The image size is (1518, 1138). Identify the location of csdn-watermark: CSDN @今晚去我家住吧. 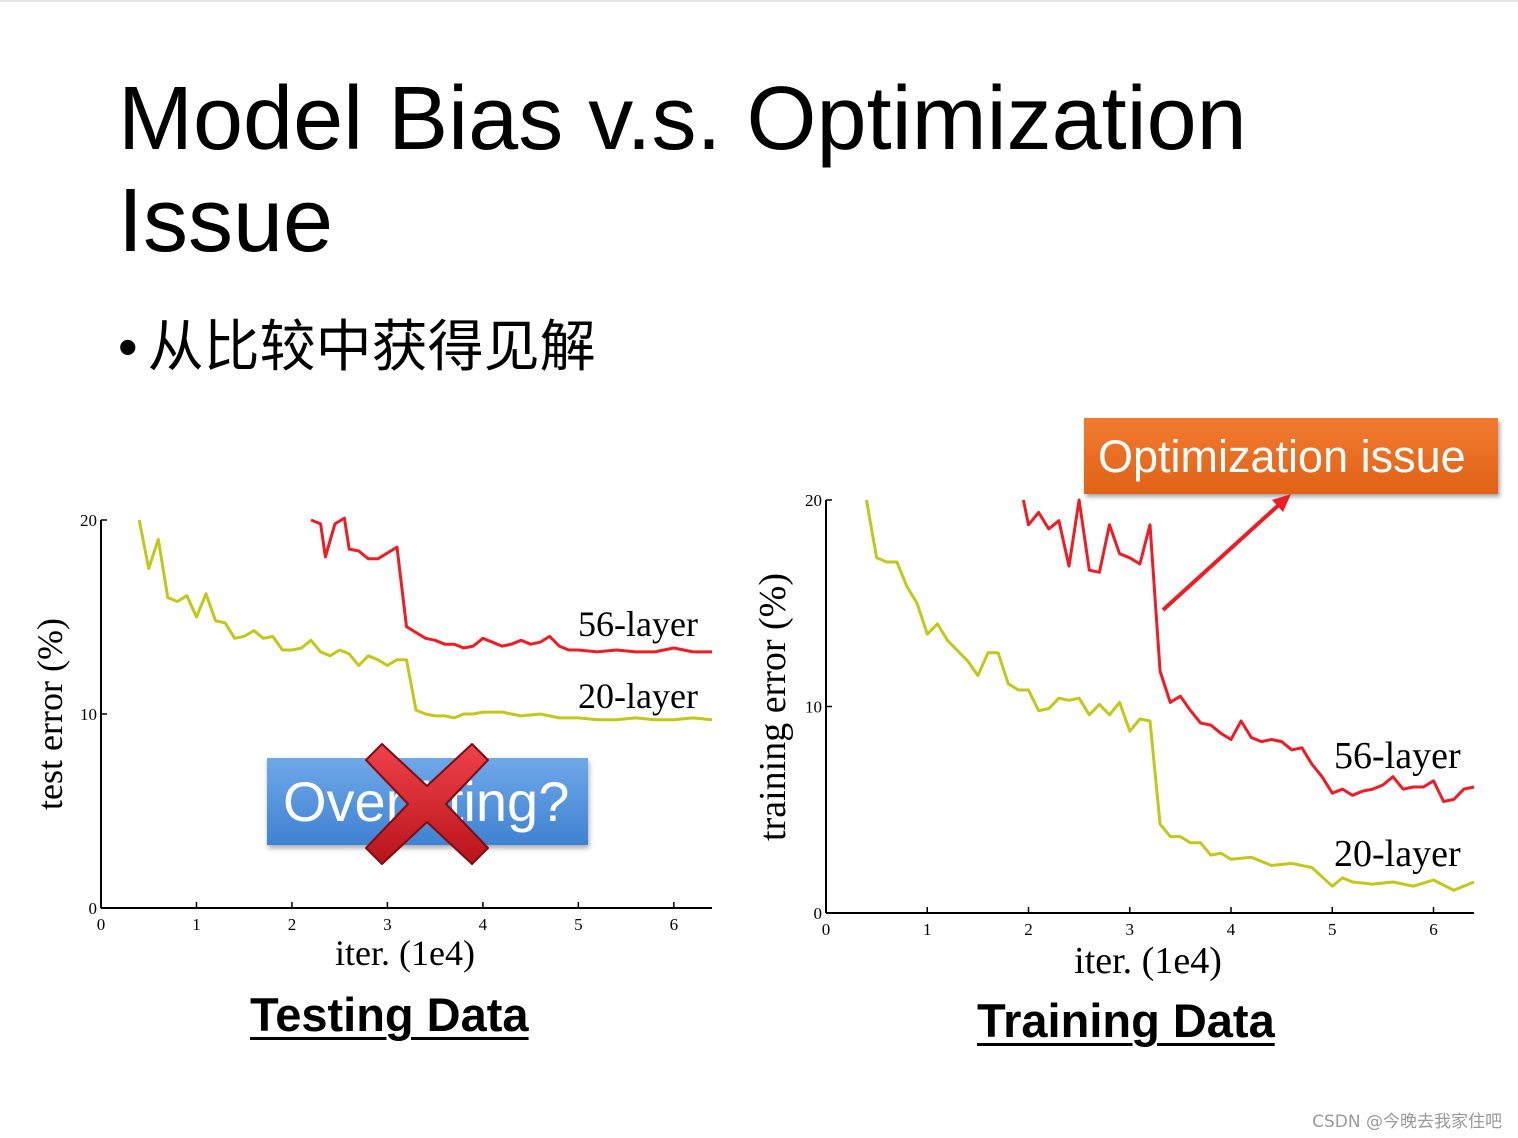
(1407, 1122).